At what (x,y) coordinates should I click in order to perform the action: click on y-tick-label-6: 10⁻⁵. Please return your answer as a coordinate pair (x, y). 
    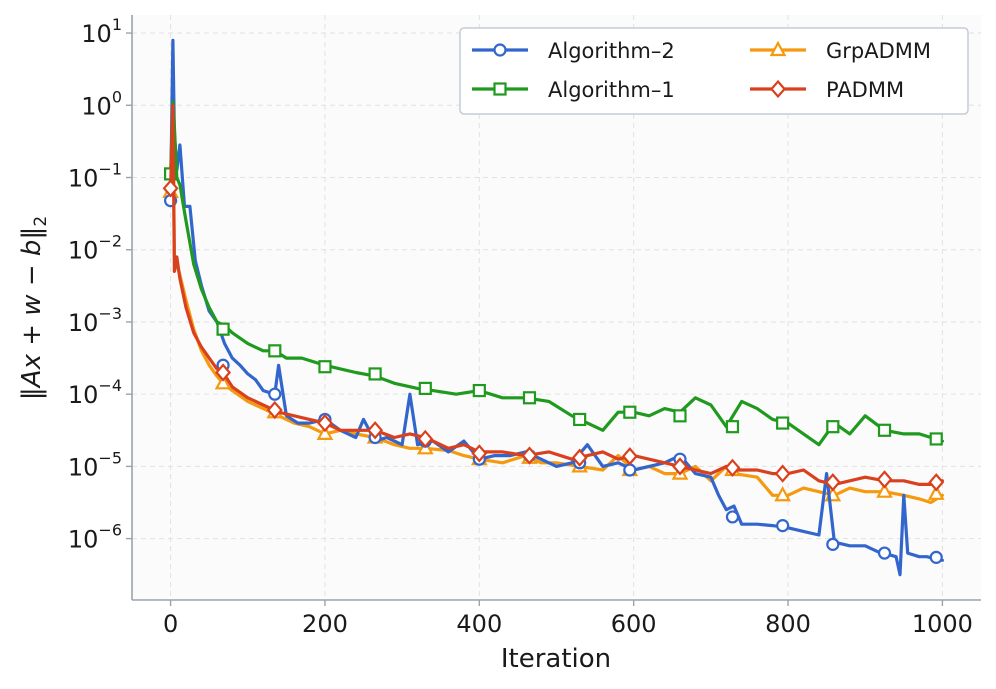
    Looking at the image, I should click on (95, 464).